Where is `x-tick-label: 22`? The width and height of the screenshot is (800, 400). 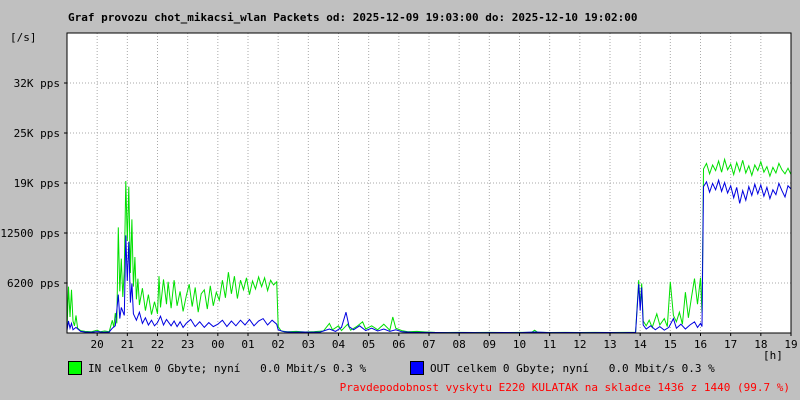
x-tick-label: 22 is located at coordinates (157, 344).